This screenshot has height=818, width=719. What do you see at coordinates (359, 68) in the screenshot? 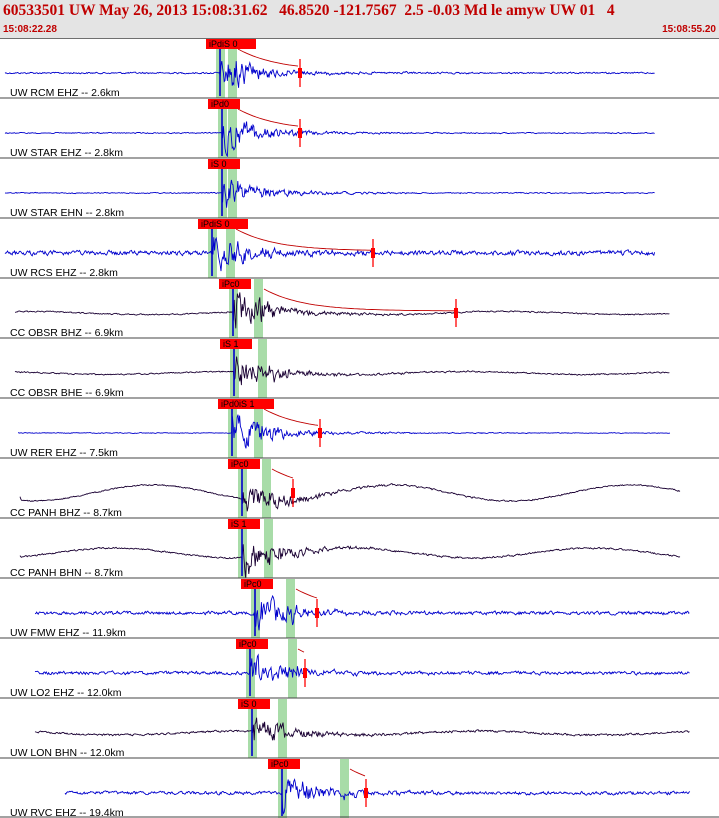
I see `trace-row: iPdiS 0 UW RCM EHZ -- 2.6km` at bounding box center [359, 68].